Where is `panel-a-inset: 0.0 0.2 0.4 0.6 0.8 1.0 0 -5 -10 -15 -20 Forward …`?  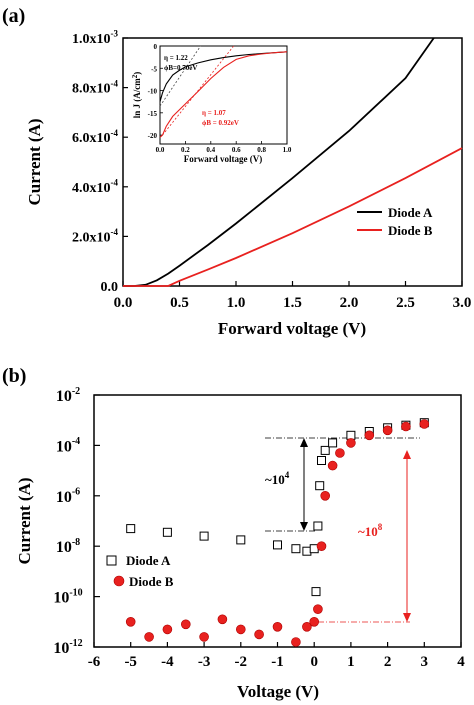
panel-a-inset: 0.0 0.2 0.4 0.6 0.8 1.0 0 -5 -10 -15 -20 Forward … is located at coordinates (211, 103).